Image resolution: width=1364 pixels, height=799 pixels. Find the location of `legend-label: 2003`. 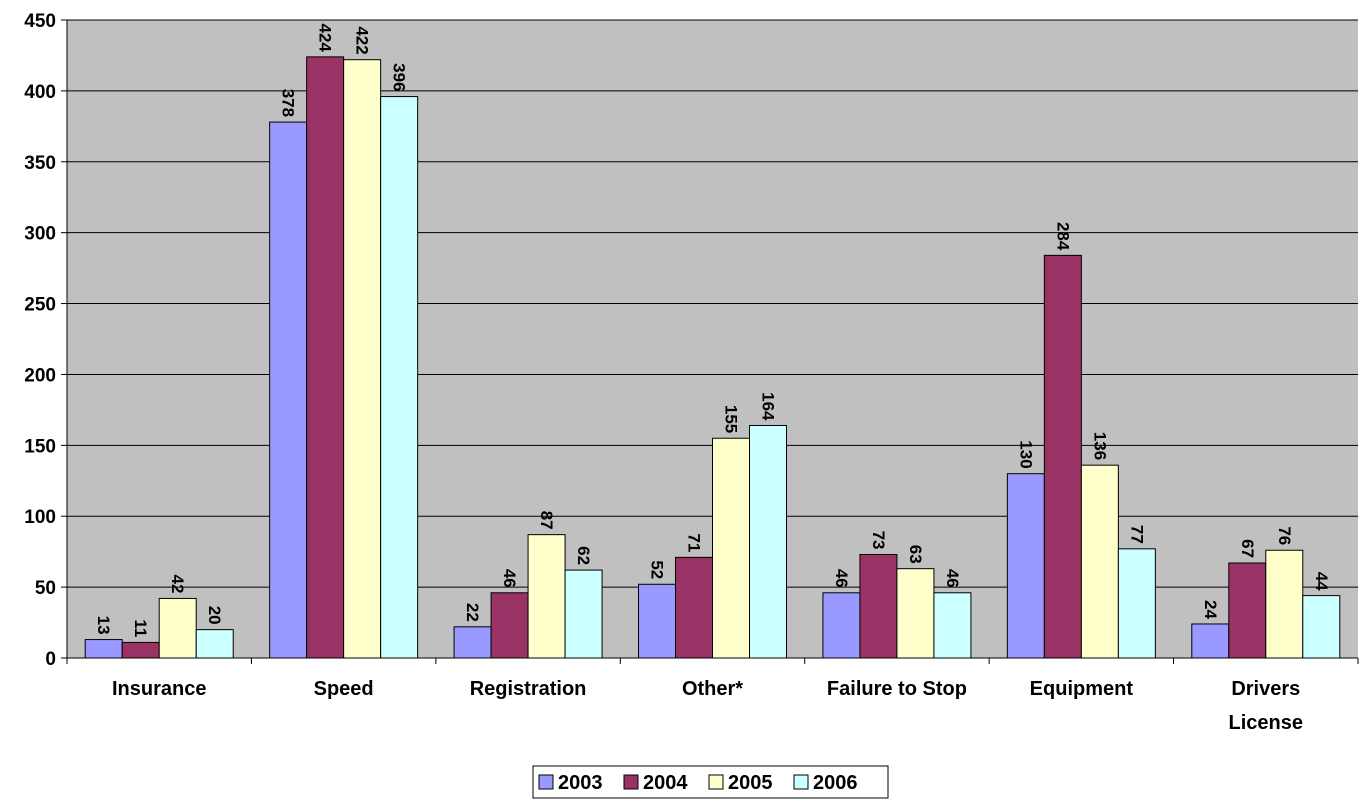

legend-label: 2003 is located at coordinates (580, 783).